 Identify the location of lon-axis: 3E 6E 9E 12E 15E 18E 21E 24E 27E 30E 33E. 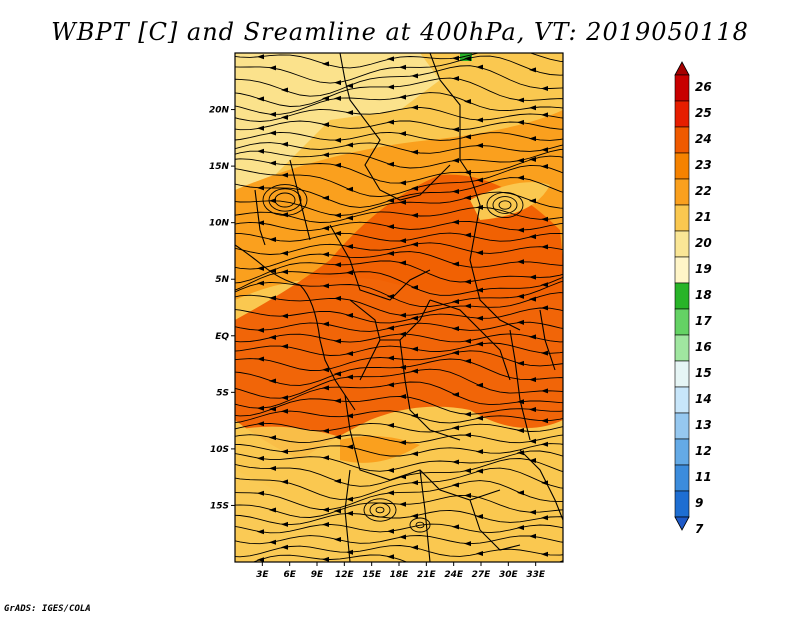
(401, 571).